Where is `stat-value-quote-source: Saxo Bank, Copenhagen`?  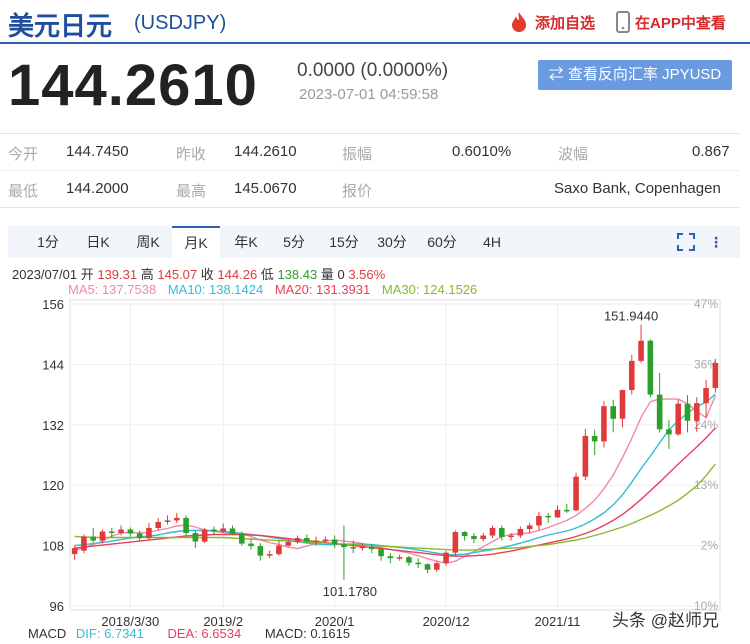
stat-value-quote-source: Saxo Bank, Copenhagen is located at coordinates (637, 188).